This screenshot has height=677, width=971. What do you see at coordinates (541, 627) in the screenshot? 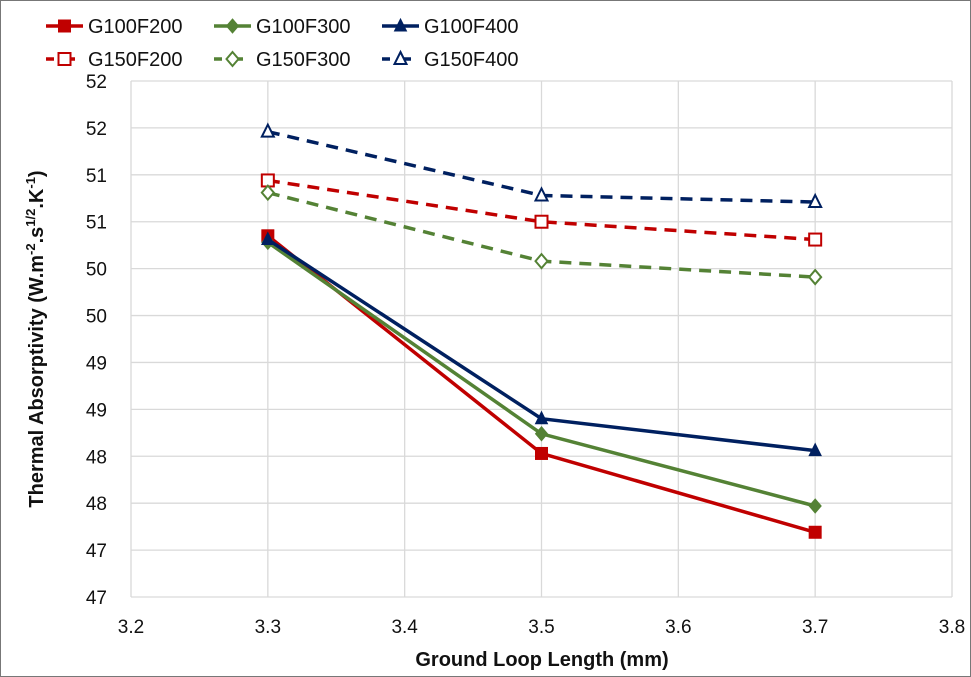
I see `x-tick-label: 3.5` at bounding box center [541, 627].